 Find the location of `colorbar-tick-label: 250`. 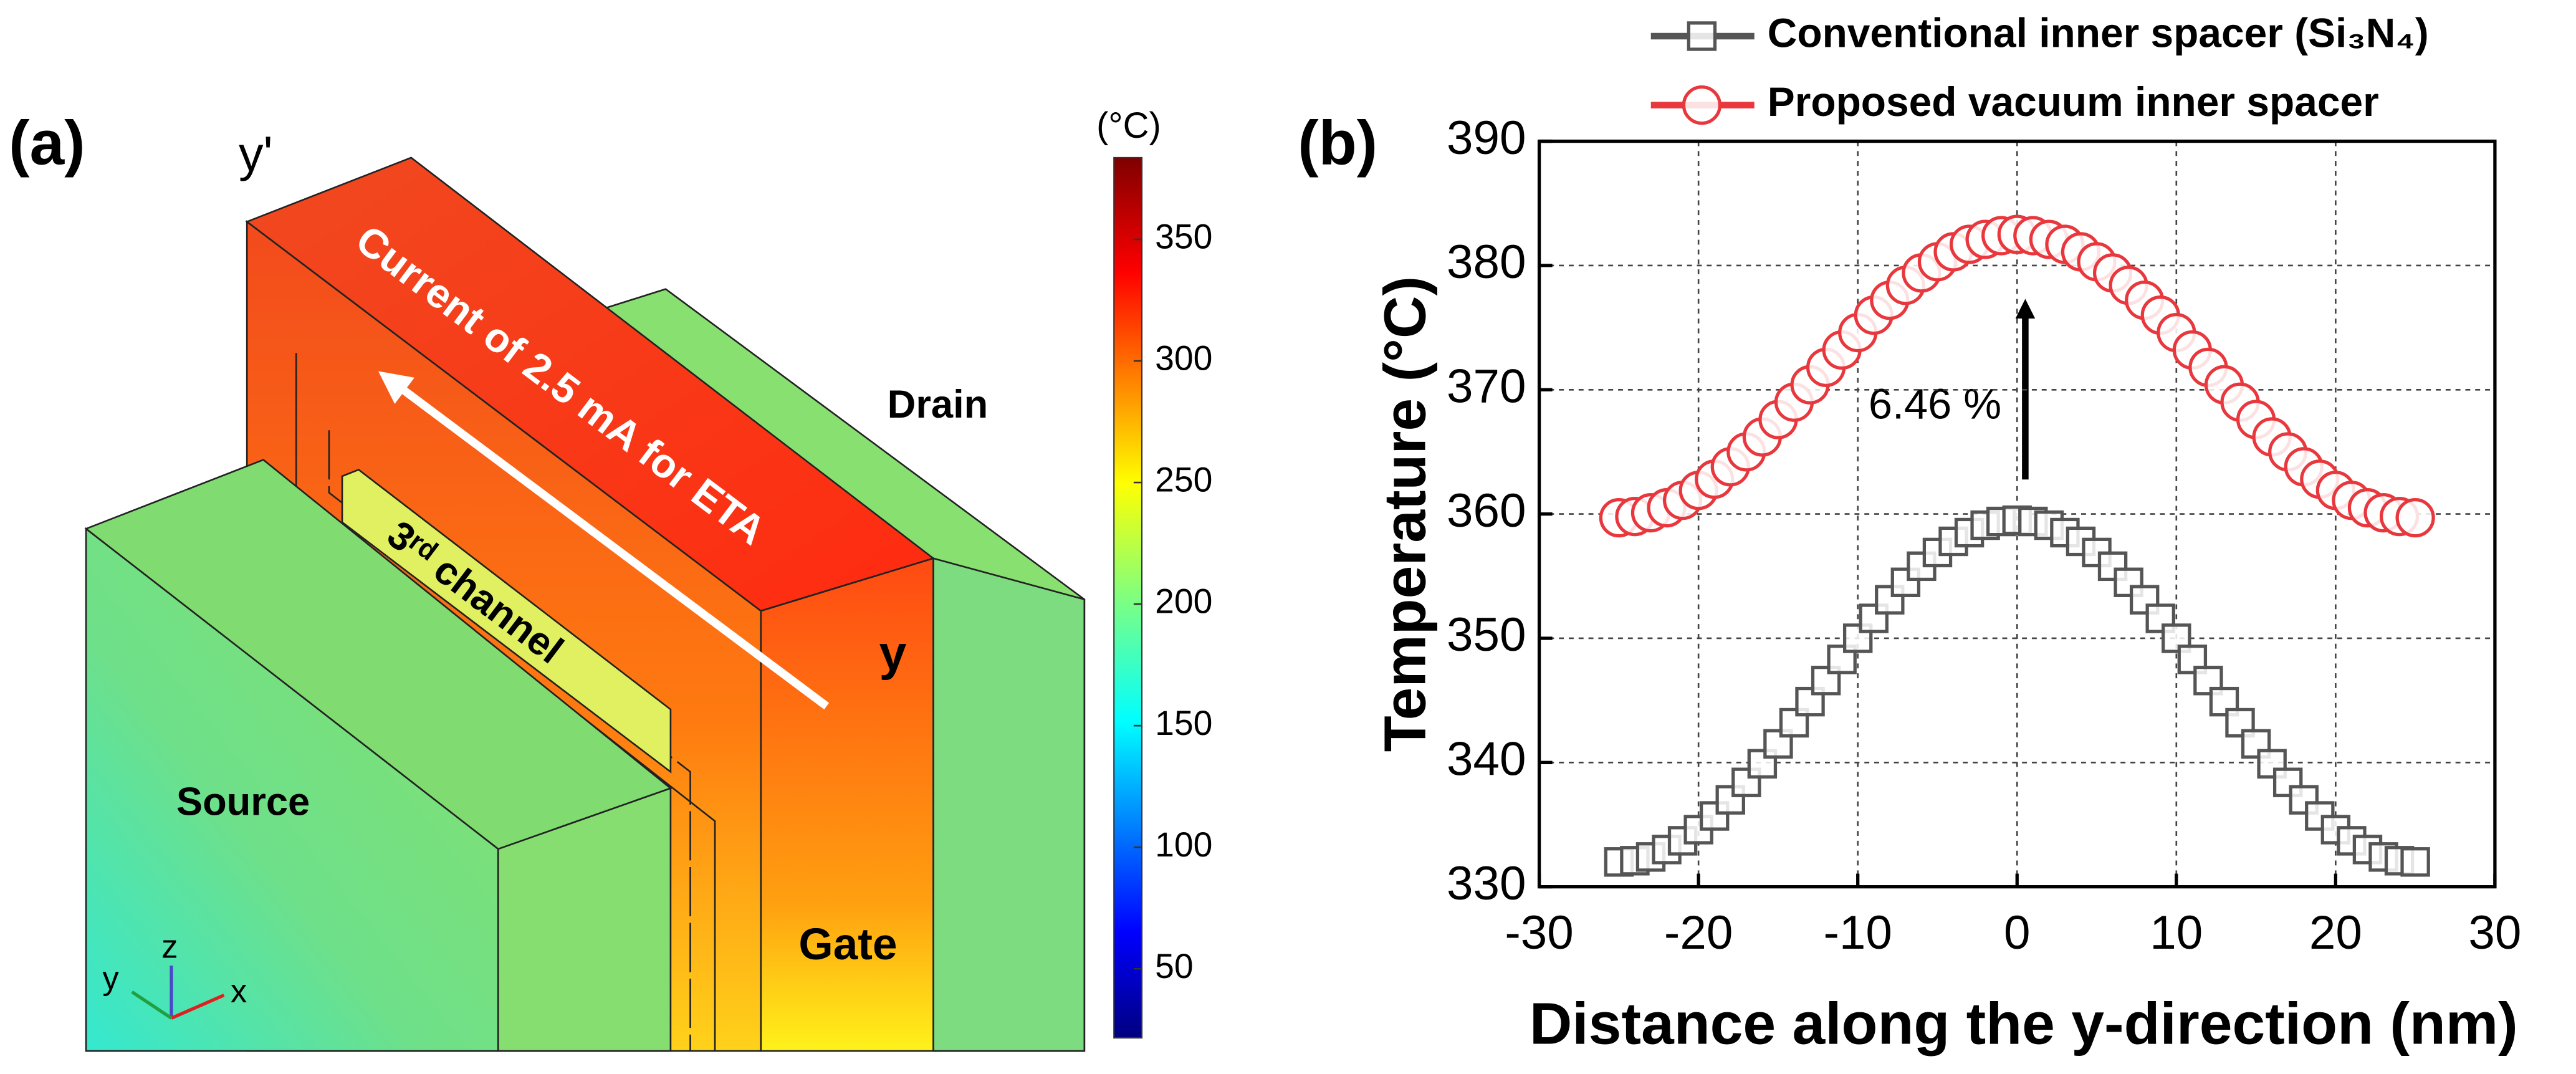

colorbar-tick-label: 250 is located at coordinates (1184, 480).